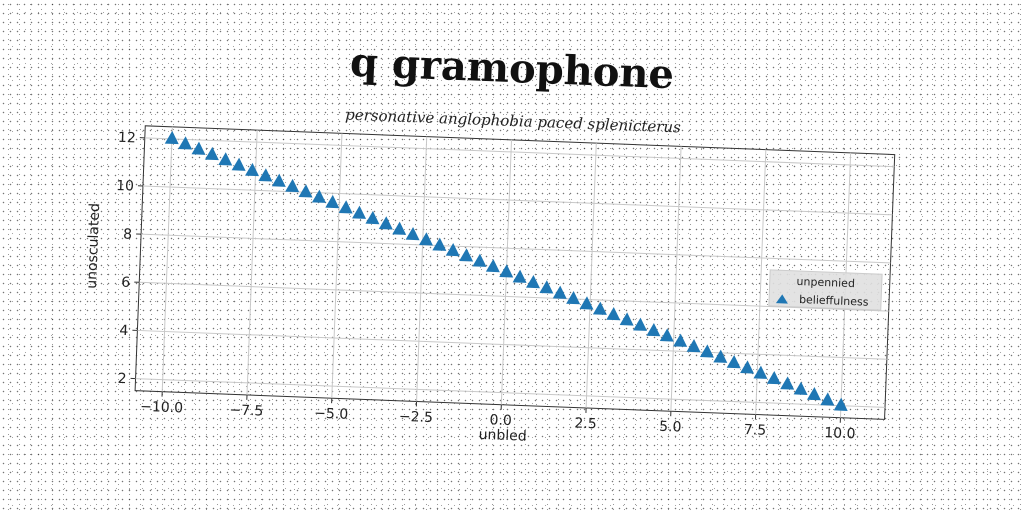 Image resolution: width=1024 pixels, height=512 pixels. I want to click on x-tick-label: 5.0, so click(670, 427).